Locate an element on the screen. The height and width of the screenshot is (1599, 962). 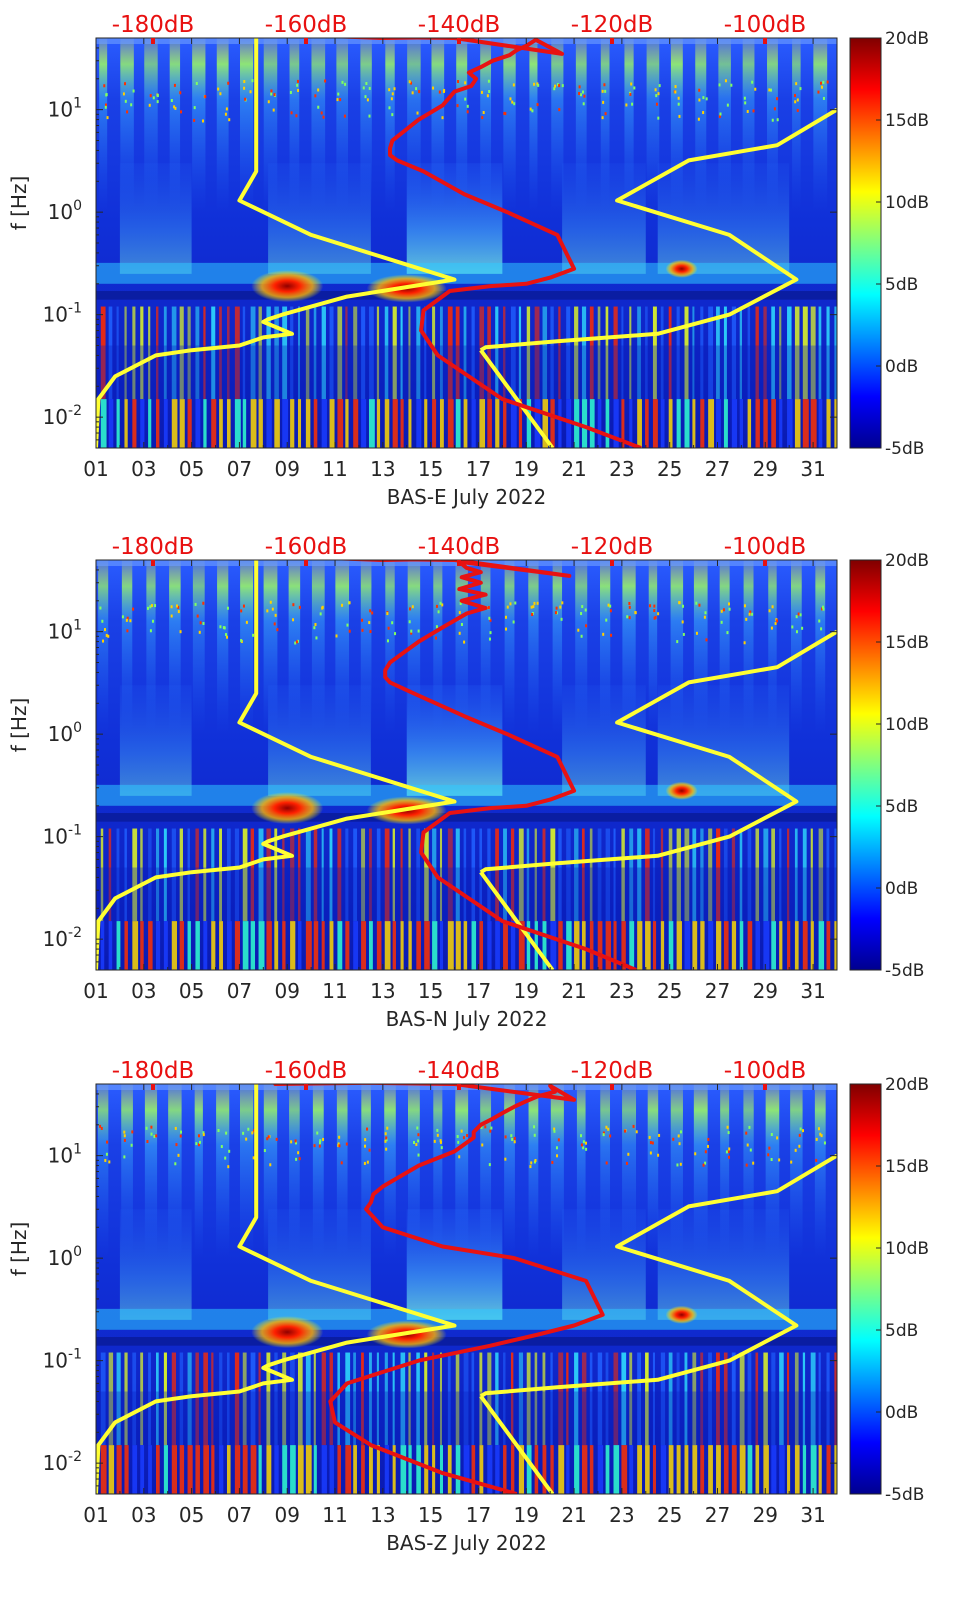
x-tick-label: 15 is located at coordinates (430, 991).